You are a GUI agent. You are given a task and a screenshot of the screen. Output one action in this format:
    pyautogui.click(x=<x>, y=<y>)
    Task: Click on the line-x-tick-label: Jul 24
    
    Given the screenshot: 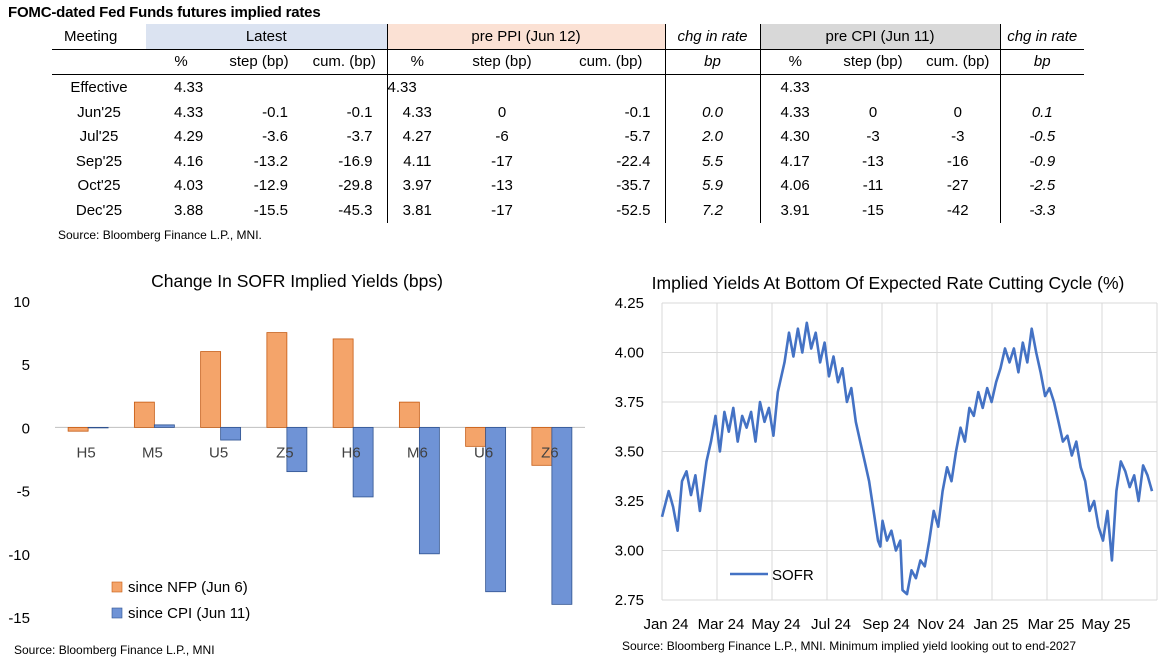 What is the action you would take?
    pyautogui.click(x=831, y=624)
    